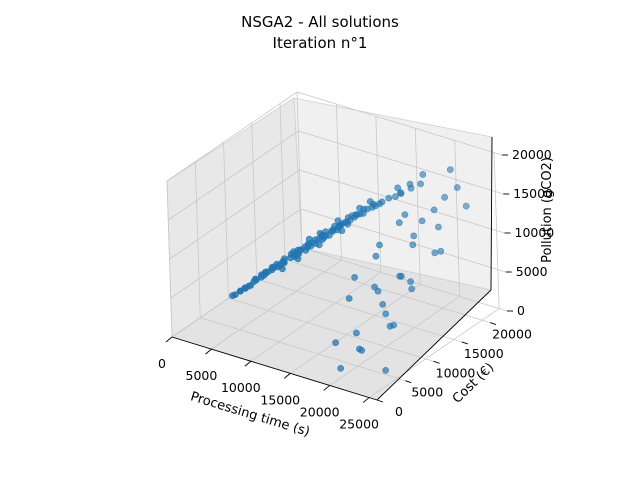 The width and height of the screenshot is (640, 484). Describe the element at coordinates (241, 387) in the screenshot. I see `x-tick-label: 10000` at that location.